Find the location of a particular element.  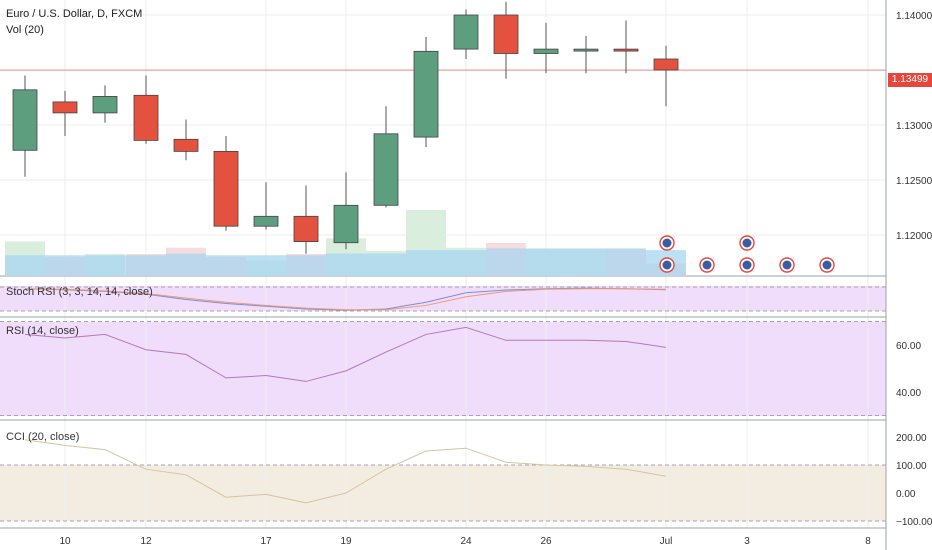

cci-tick-label: 100.00 is located at coordinates (911, 466).